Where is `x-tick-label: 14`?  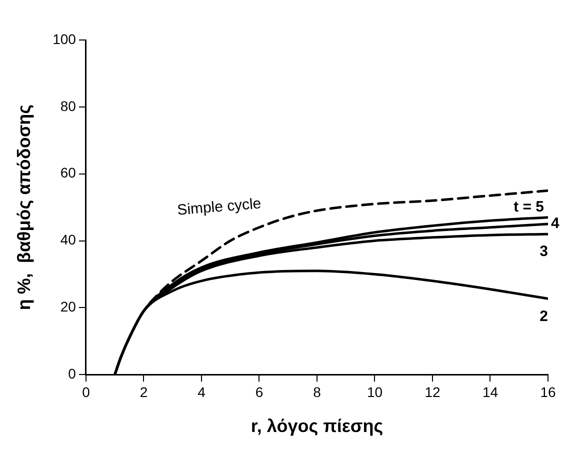 x-tick-label: 14 is located at coordinates (490, 392).